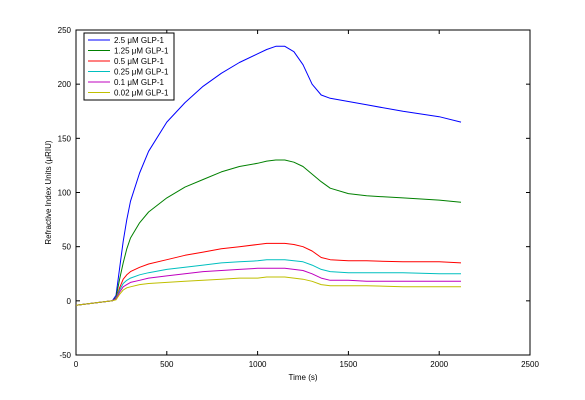 The height and width of the screenshot is (400, 585). Describe the element at coordinates (530, 364) in the screenshot. I see `x-tick-label: 2500` at that location.